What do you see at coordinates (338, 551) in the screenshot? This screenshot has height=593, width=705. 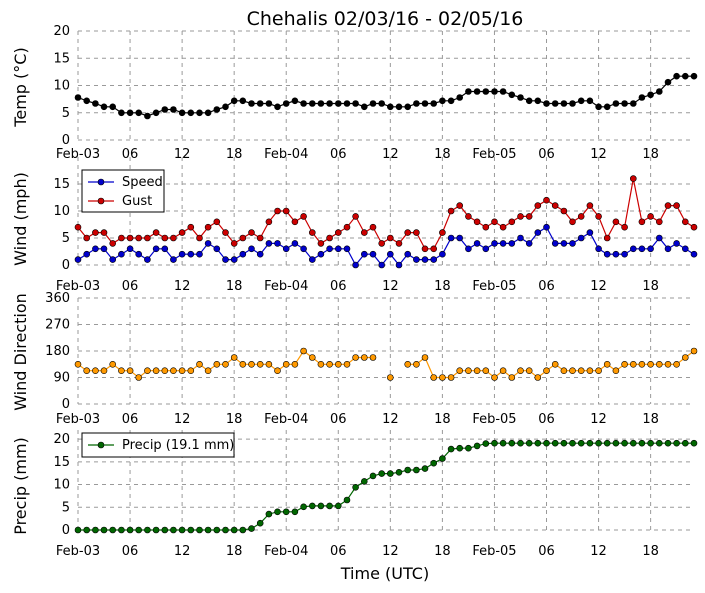 I see `precipitation-xtick-label: 06` at bounding box center [338, 551].